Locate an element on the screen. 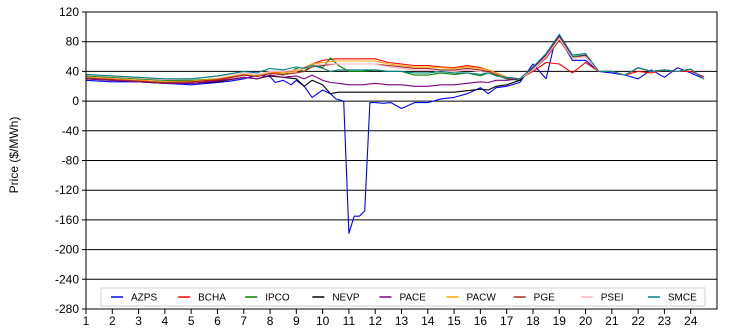 The image size is (729, 333). y-tick-label: -160 is located at coordinates (67, 220).